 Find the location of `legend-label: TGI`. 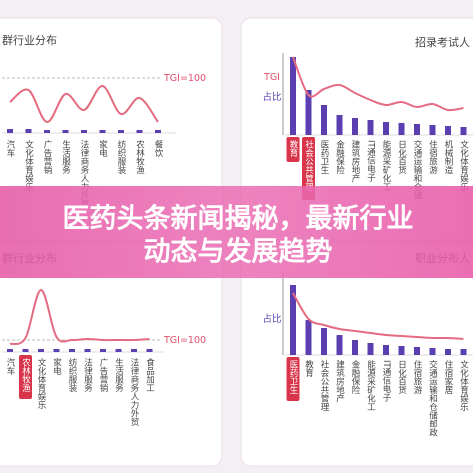

legend-label: TGI is located at coordinates (271, 77).